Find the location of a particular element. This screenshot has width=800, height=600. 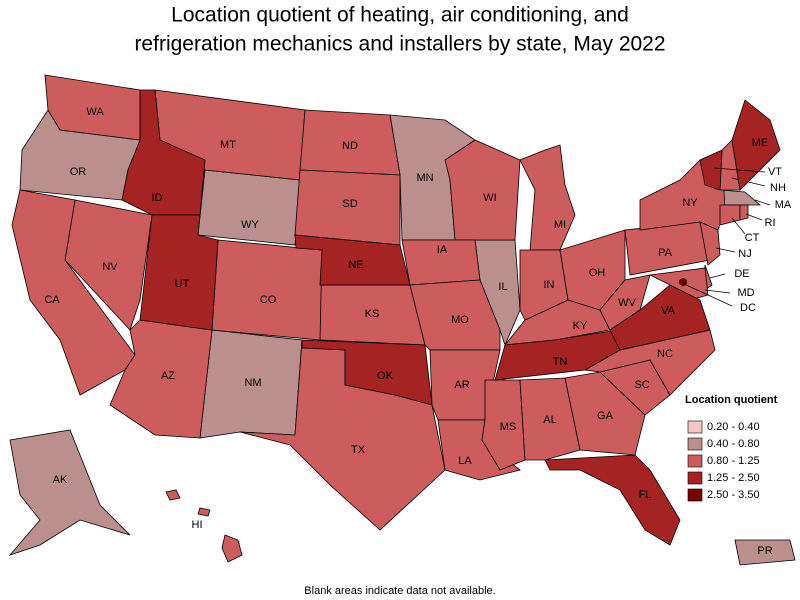

state: ND is located at coordinates (350, 142).